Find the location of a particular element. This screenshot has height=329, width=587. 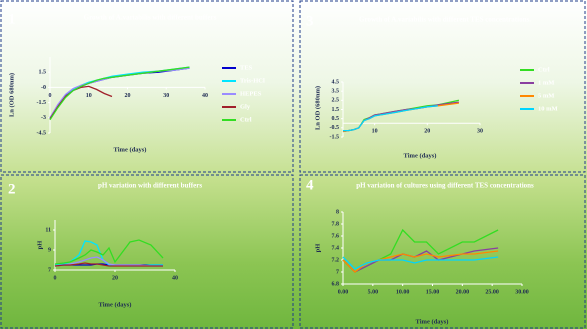

legend-label: Gly is located at coordinates (245, 106).